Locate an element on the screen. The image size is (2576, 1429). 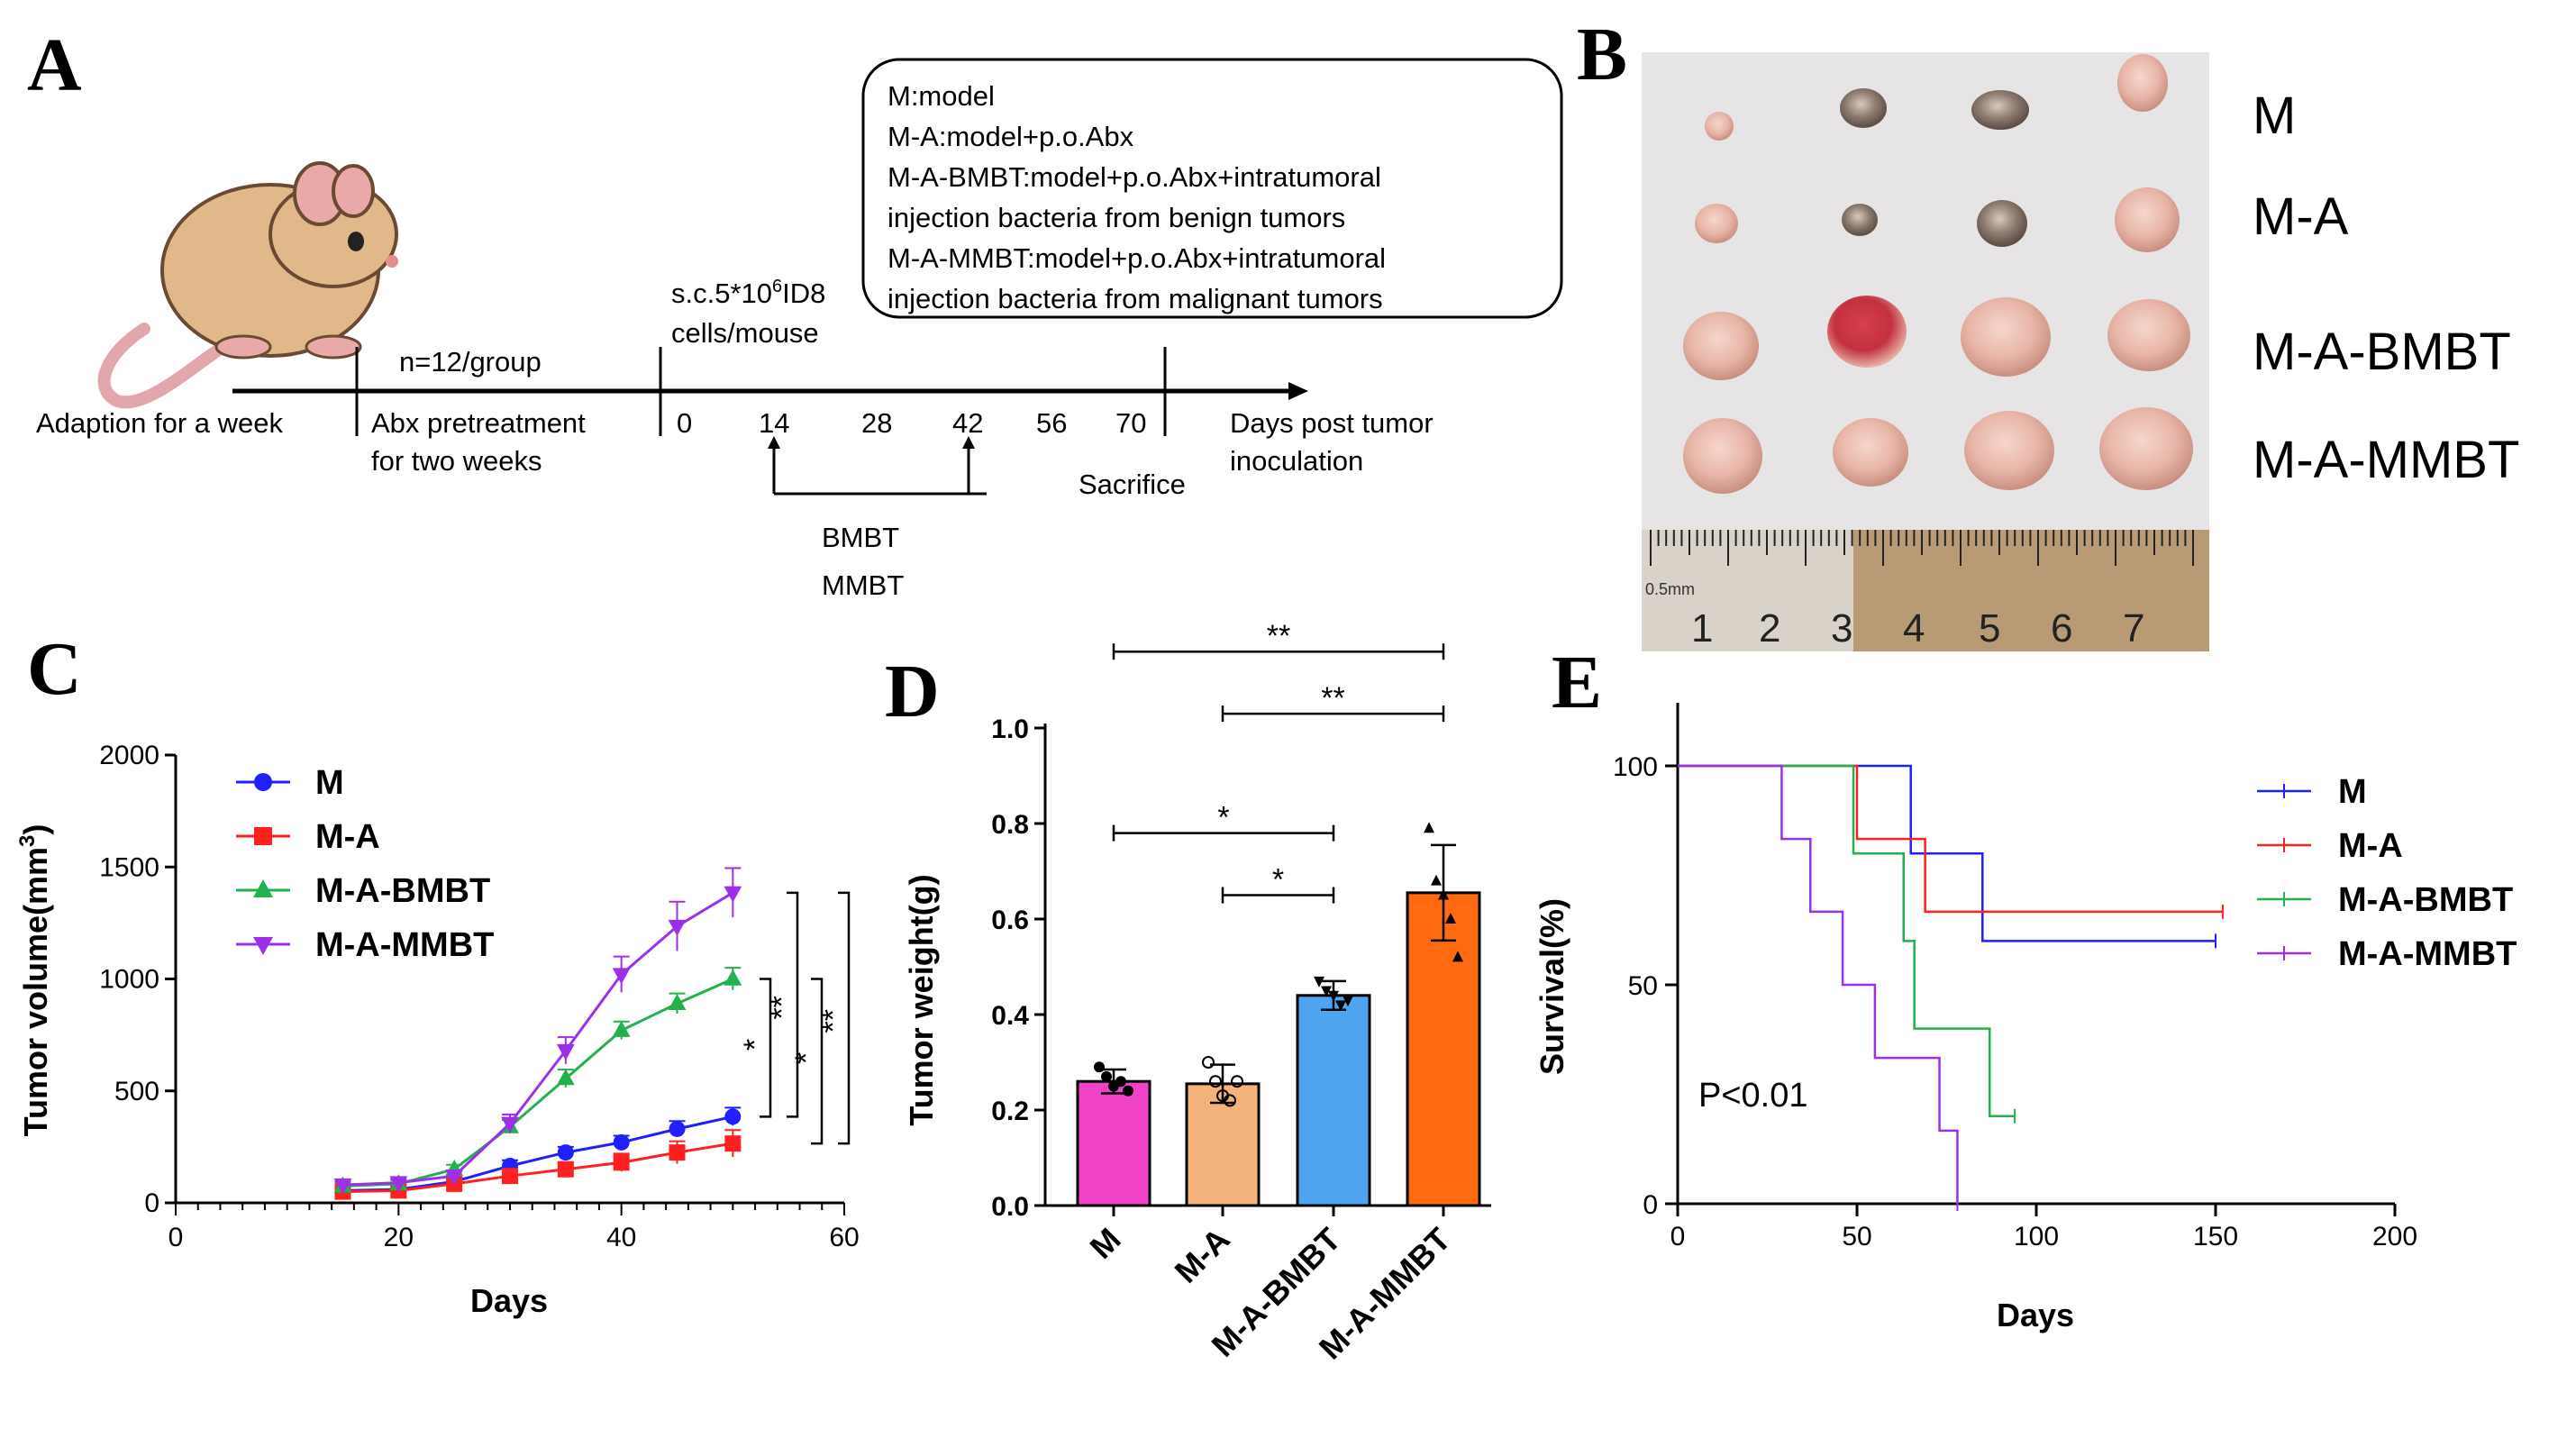
survival-y-label: Survival(%) is located at coordinates (1552, 986).